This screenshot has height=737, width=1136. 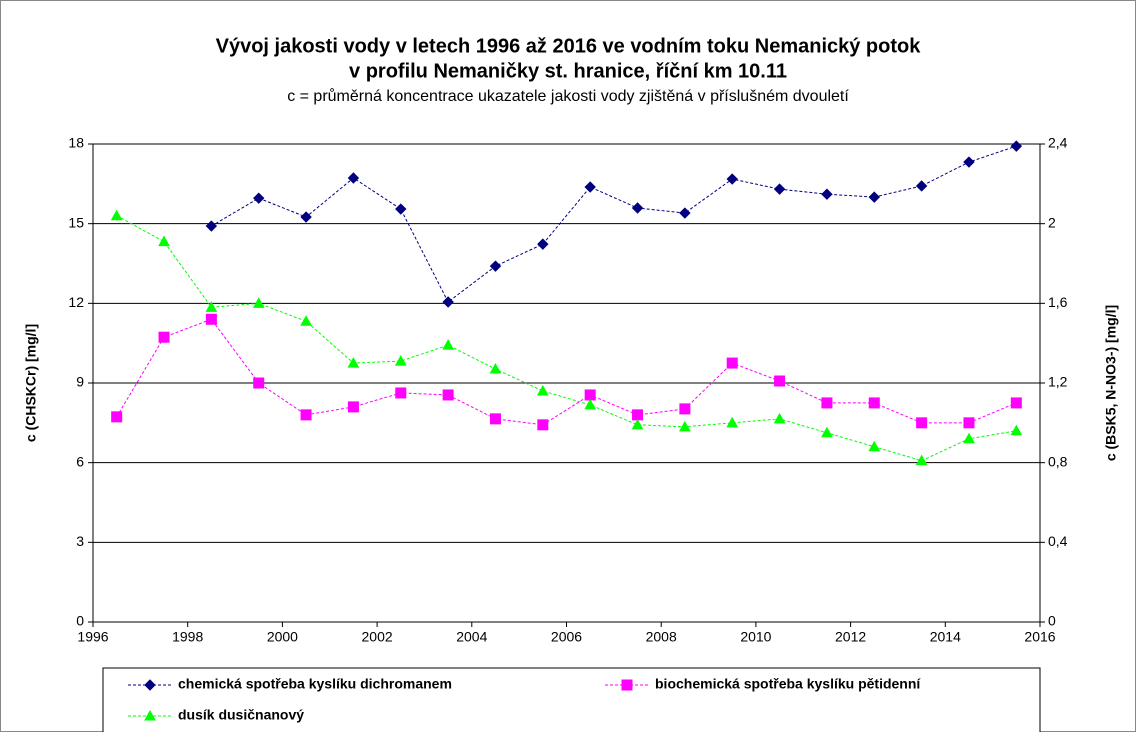 What do you see at coordinates (850, 637) in the screenshot?
I see `x-tick-label: 2012` at bounding box center [850, 637].